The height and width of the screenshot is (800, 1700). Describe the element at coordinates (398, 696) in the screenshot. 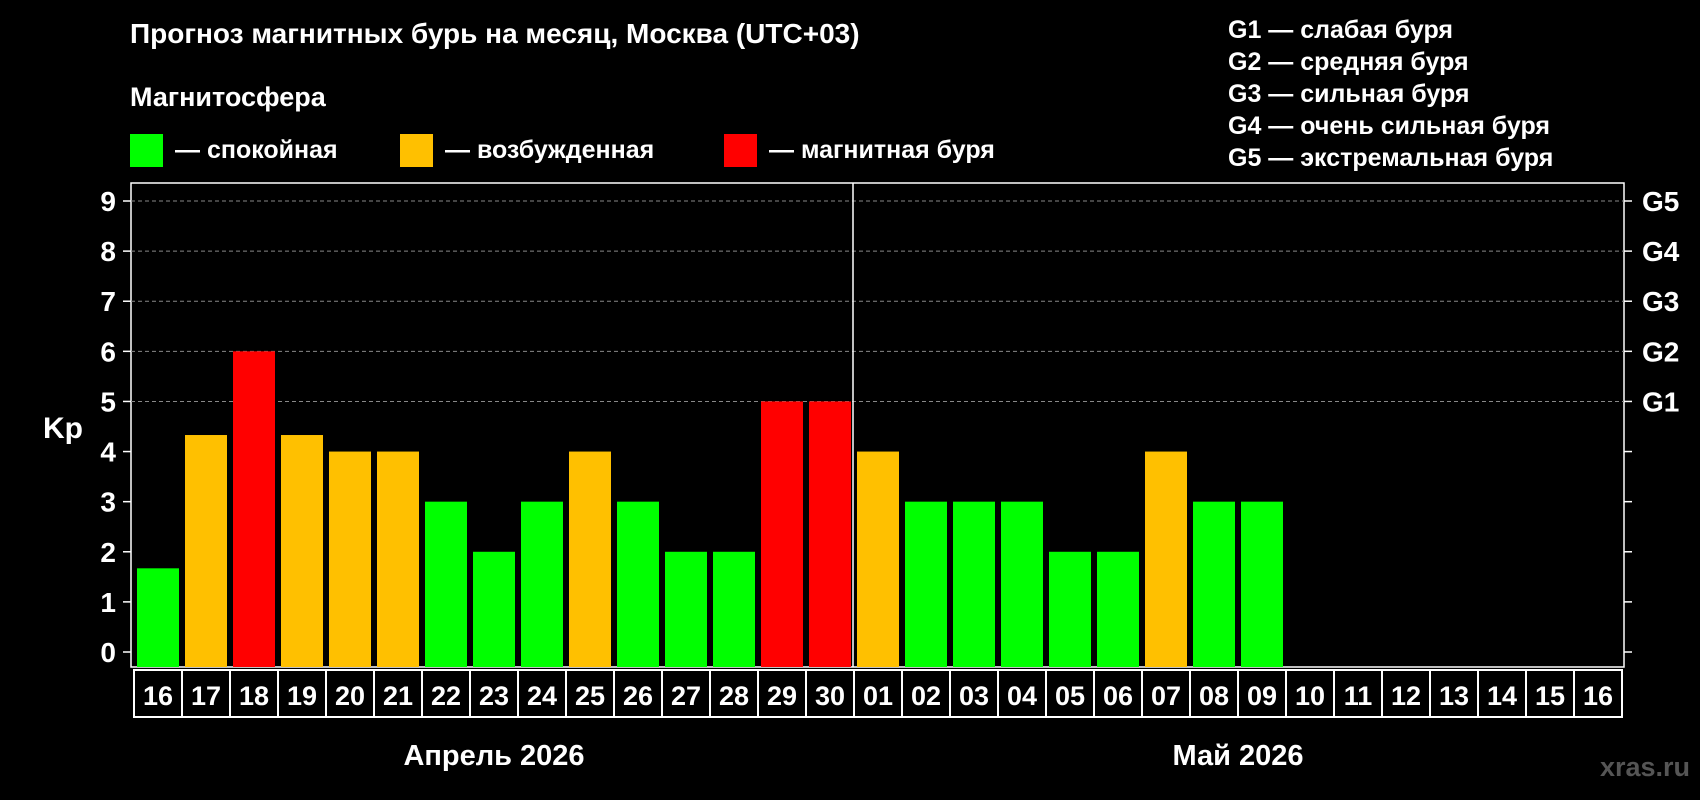

I see `day-label: 21` at that location.